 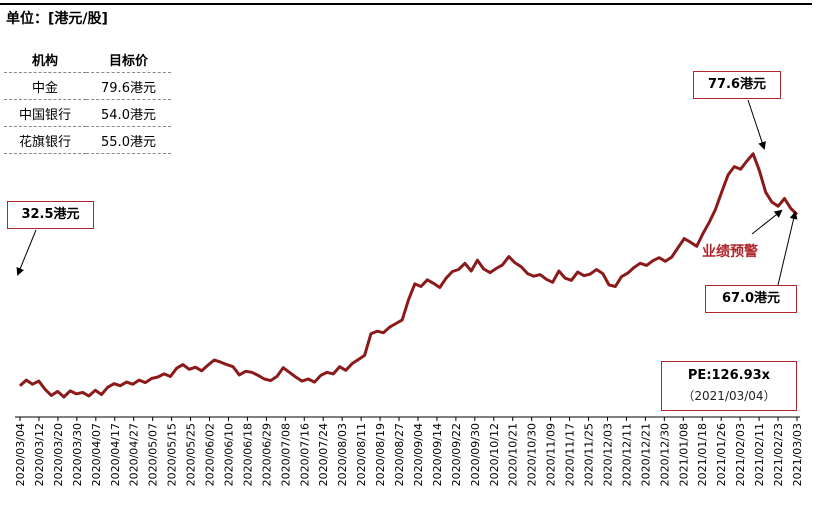 I want to click on x-tick-label: 2021/02/23, so click(x=778, y=454).